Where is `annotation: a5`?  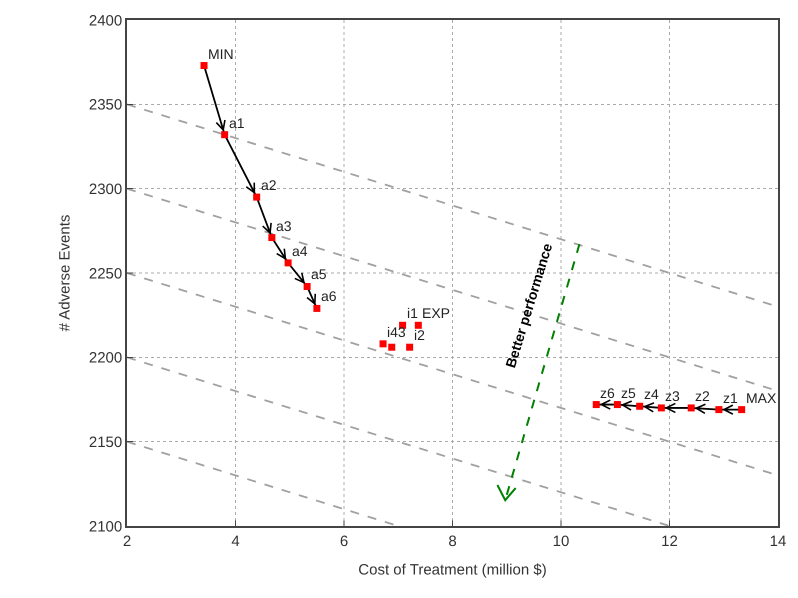
annotation: a5 is located at coordinates (319, 274).